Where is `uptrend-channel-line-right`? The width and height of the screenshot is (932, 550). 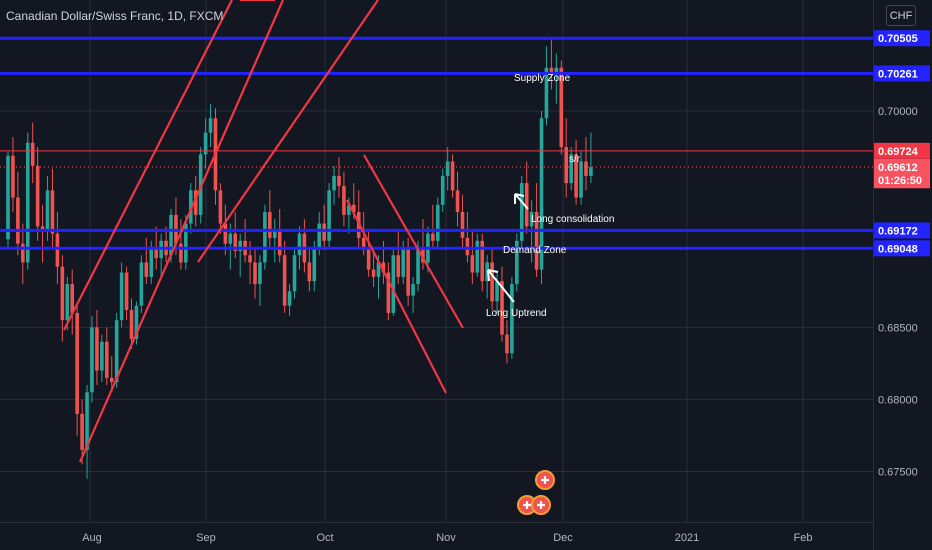
uptrend-channel-line-right is located at coordinates (288, 131).